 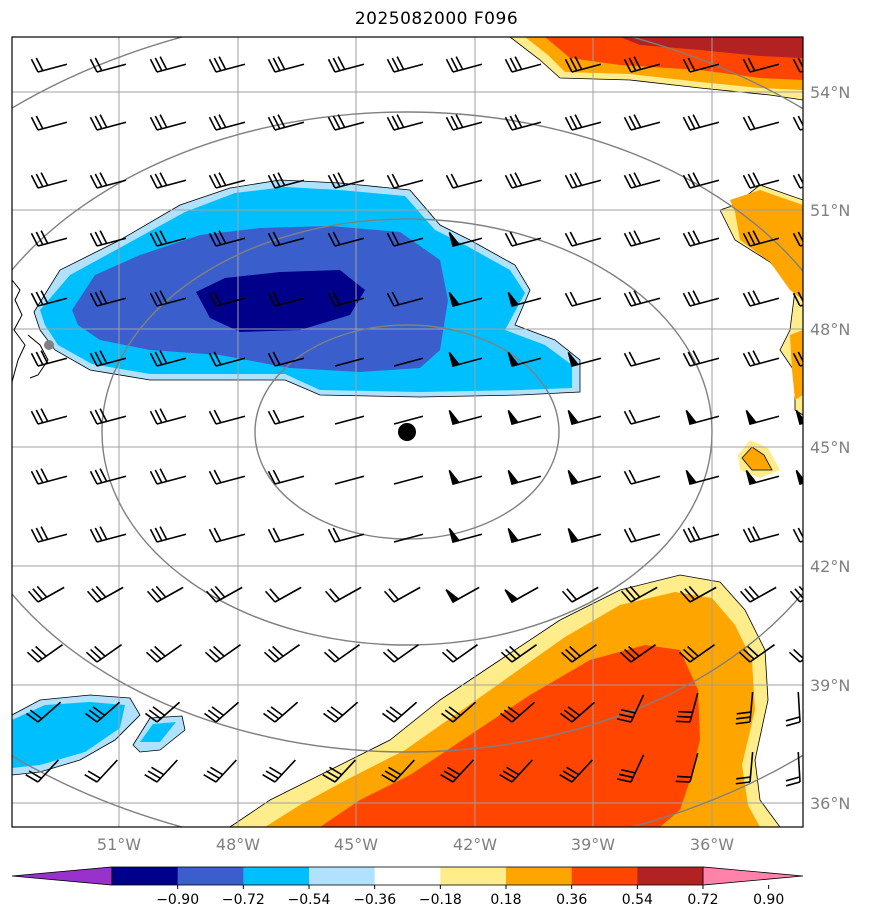 What do you see at coordinates (830, 329) in the screenshot?
I see `lat-label: 48°N` at bounding box center [830, 329].